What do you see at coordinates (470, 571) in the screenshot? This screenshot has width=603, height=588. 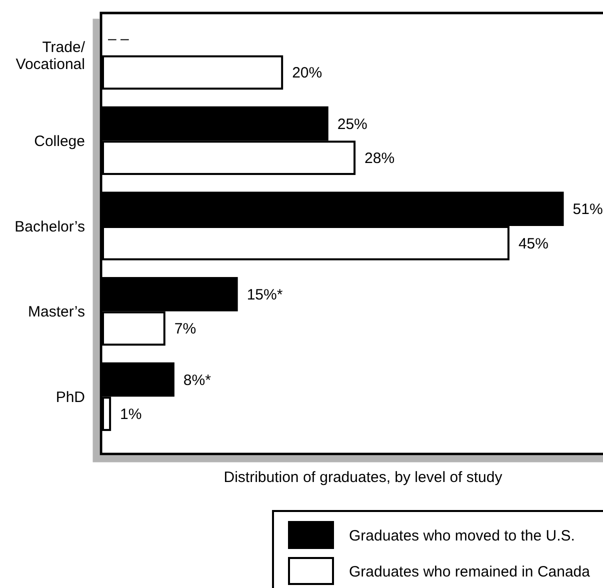 I see `legend-label: Graduates who remained in Canada` at bounding box center [470, 571].